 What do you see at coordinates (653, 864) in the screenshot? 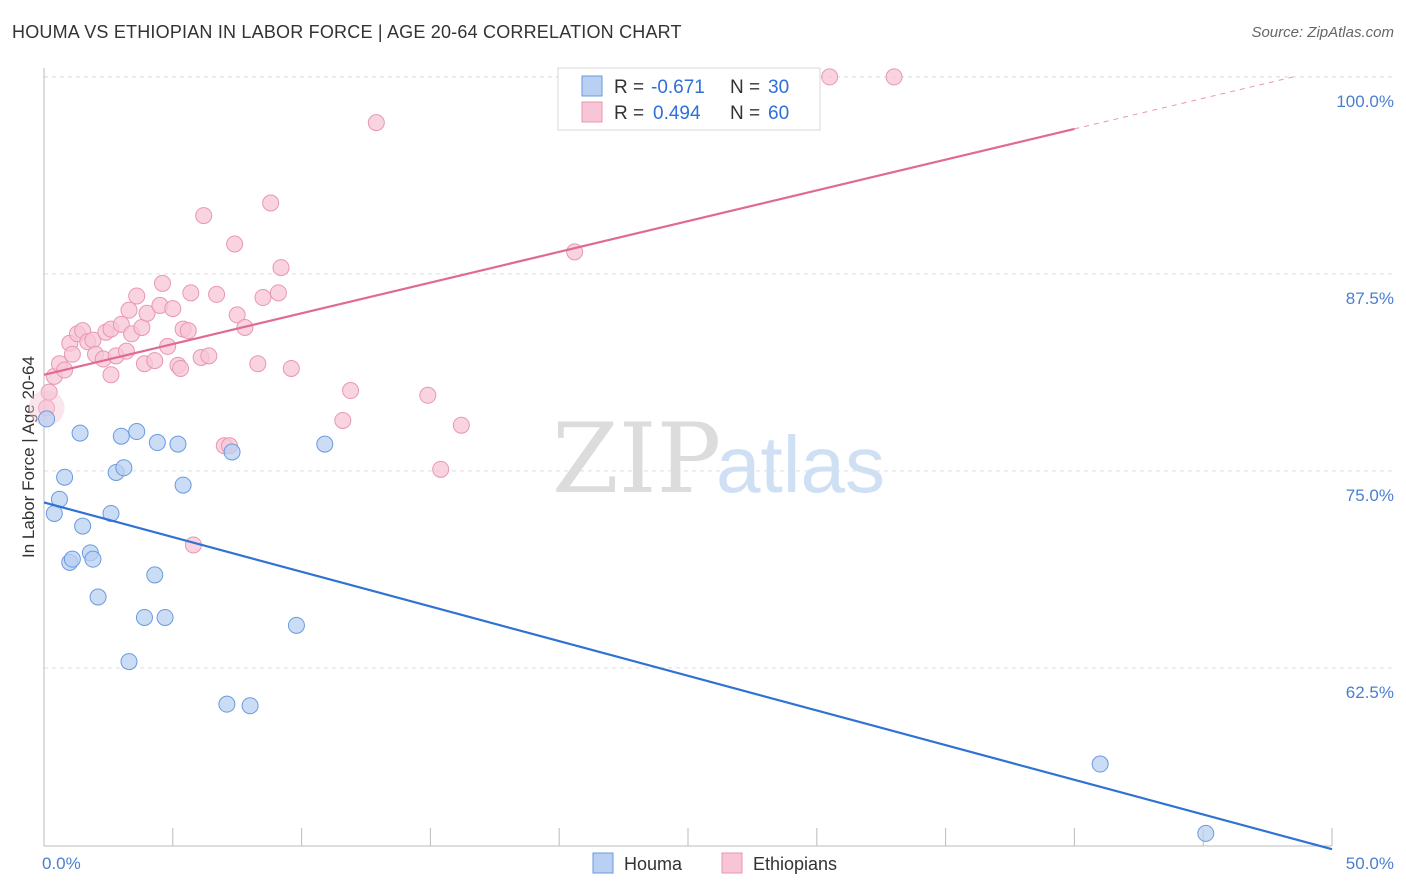
I see `bottom-legend-houma: Houma` at bounding box center [653, 864].